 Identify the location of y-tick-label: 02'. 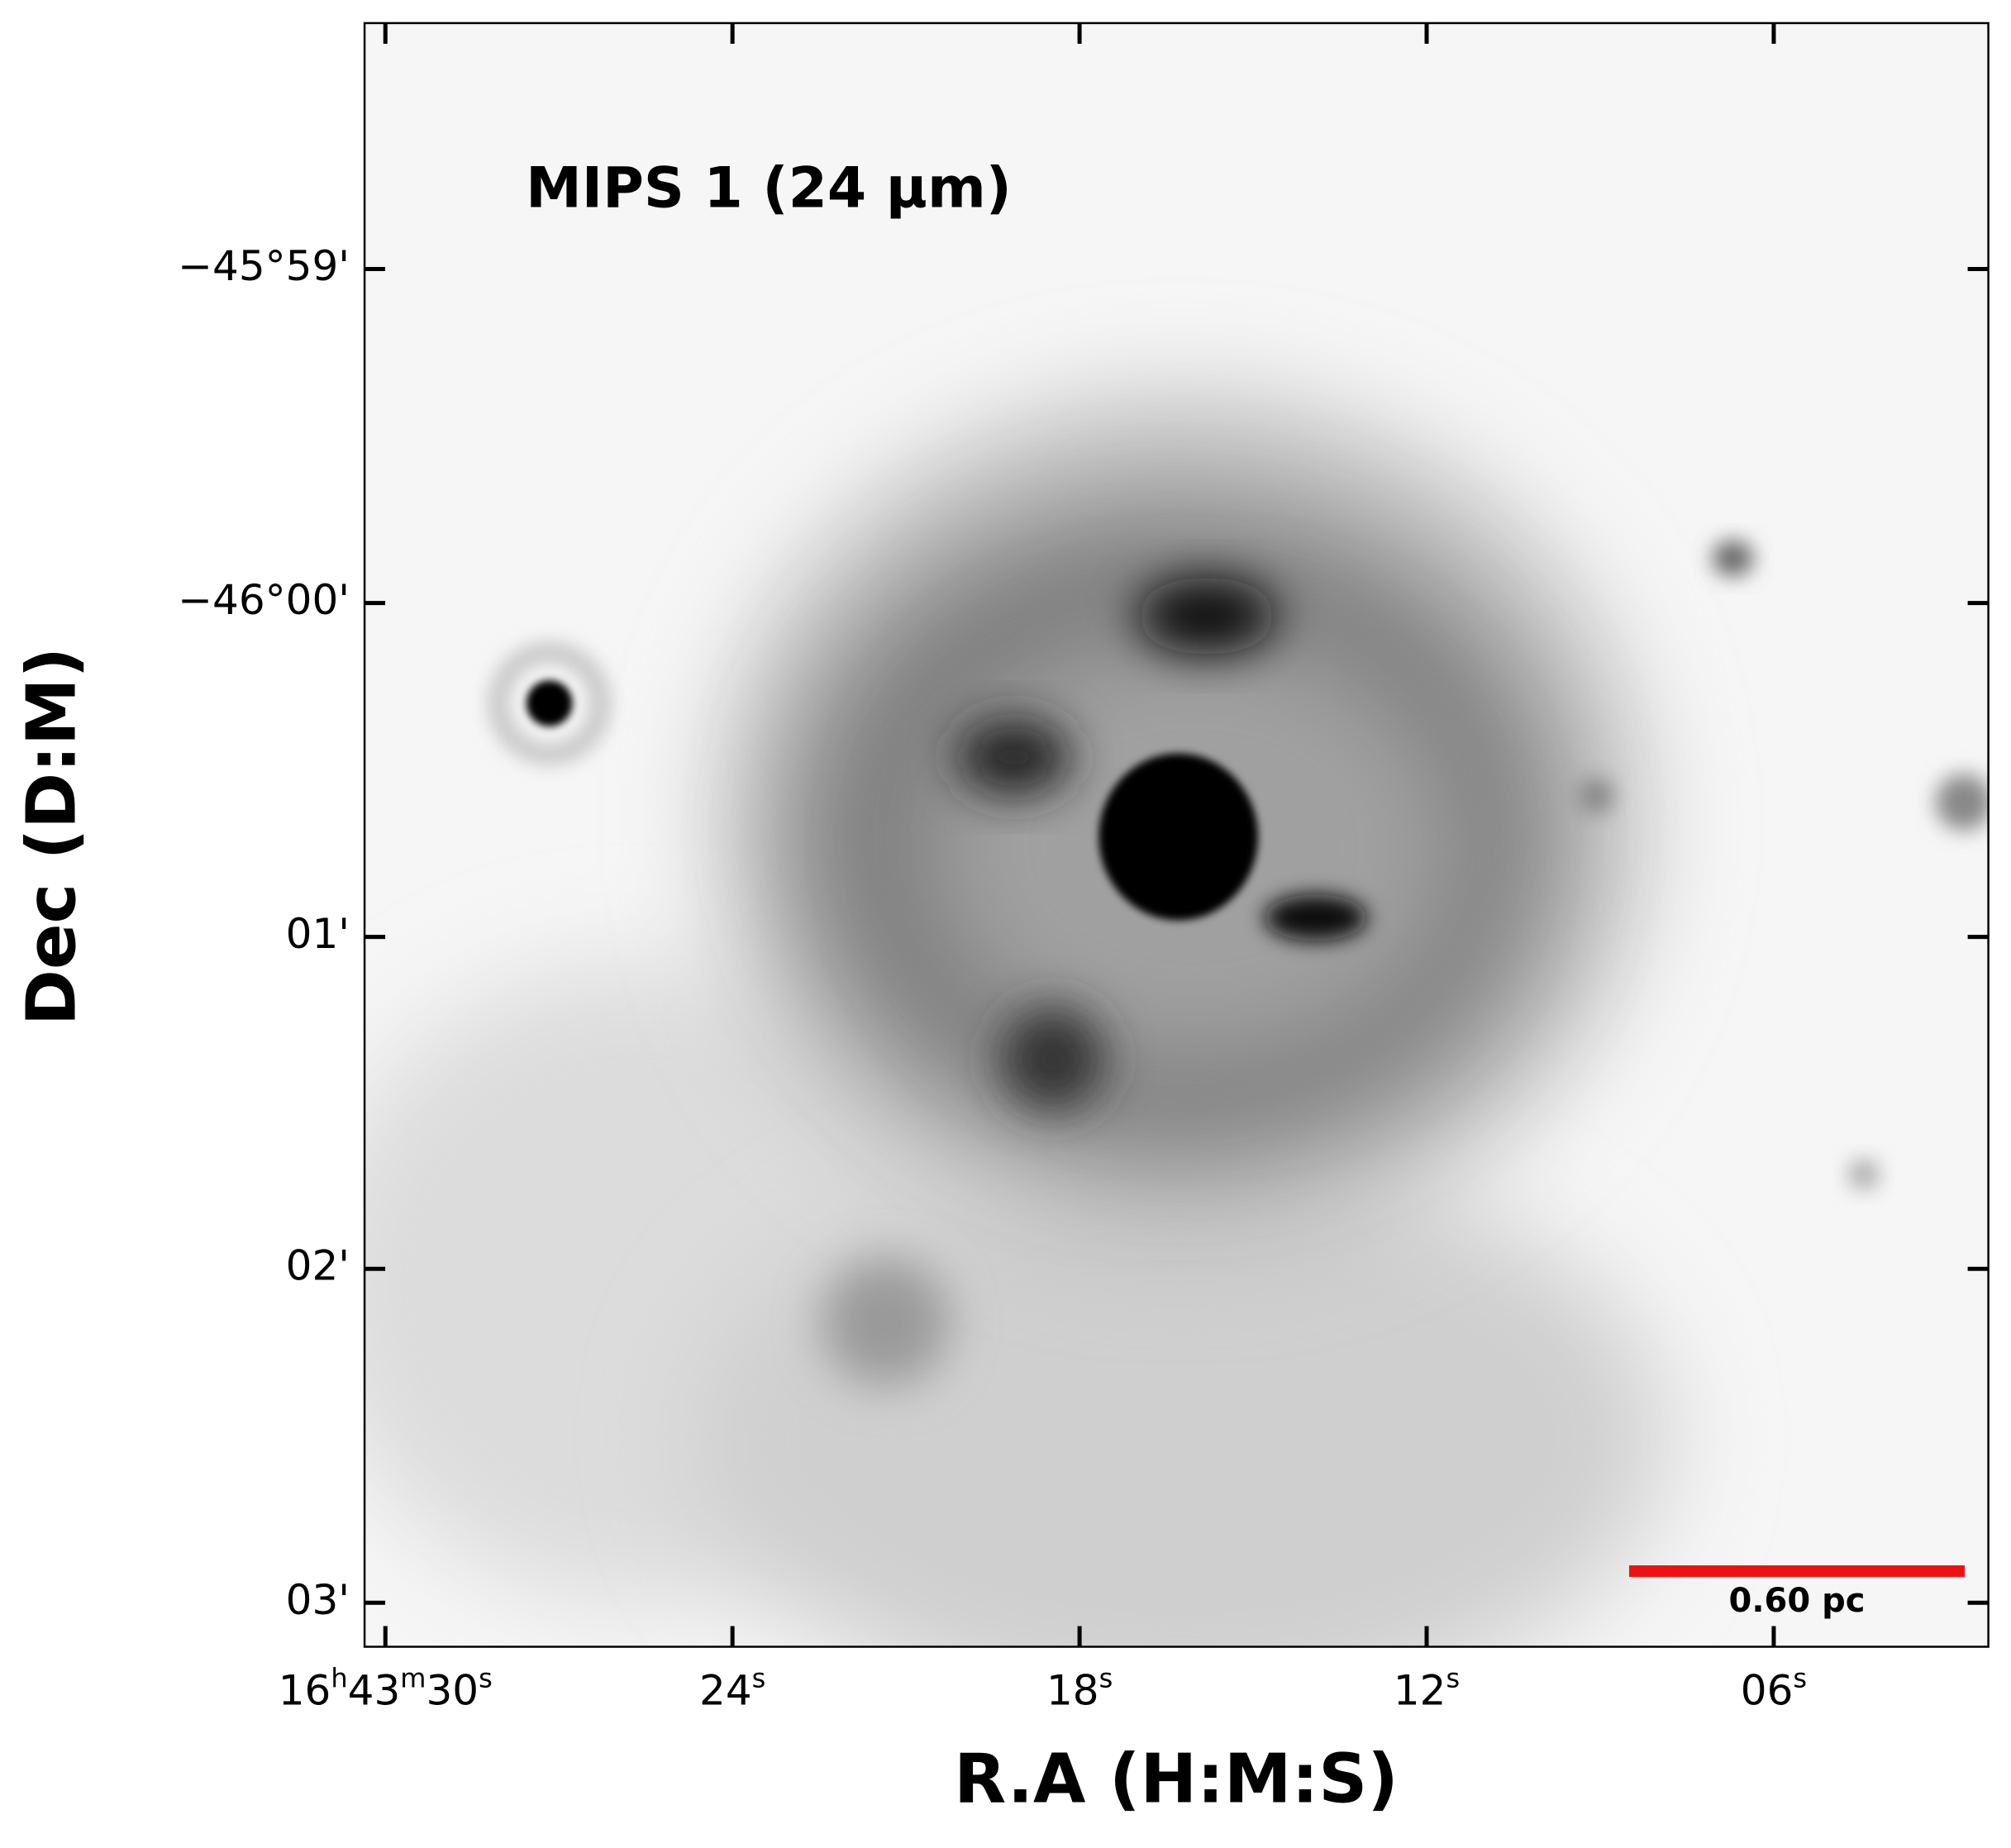
(318, 1266).